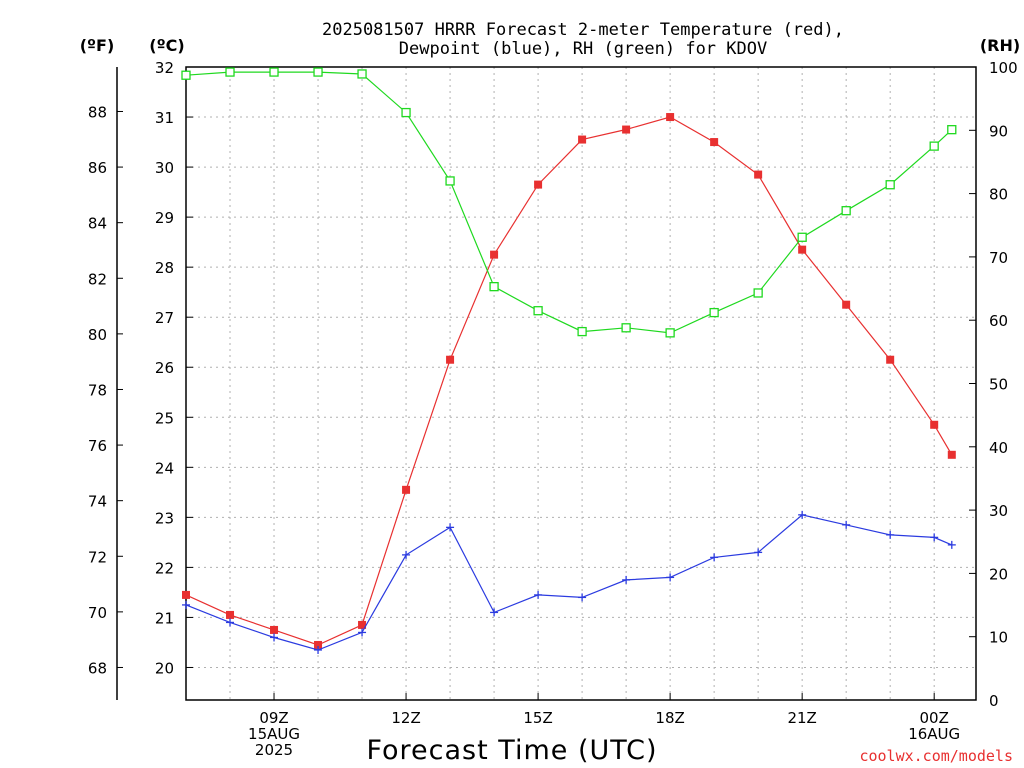 This screenshot has height=768, width=1024. What do you see at coordinates (164, 318) in the screenshot?
I see `c-tick-label: 27` at bounding box center [164, 318].